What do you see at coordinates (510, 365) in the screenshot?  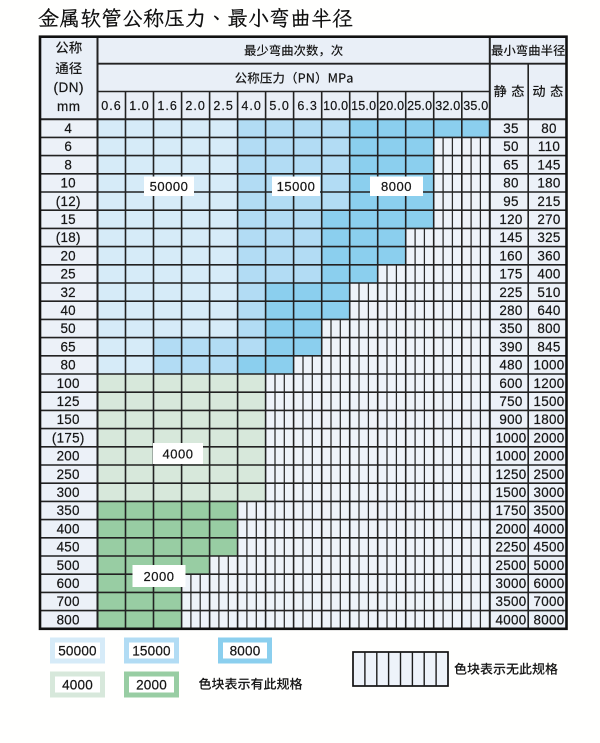 I see `svg-text: 480` at bounding box center [510, 365].